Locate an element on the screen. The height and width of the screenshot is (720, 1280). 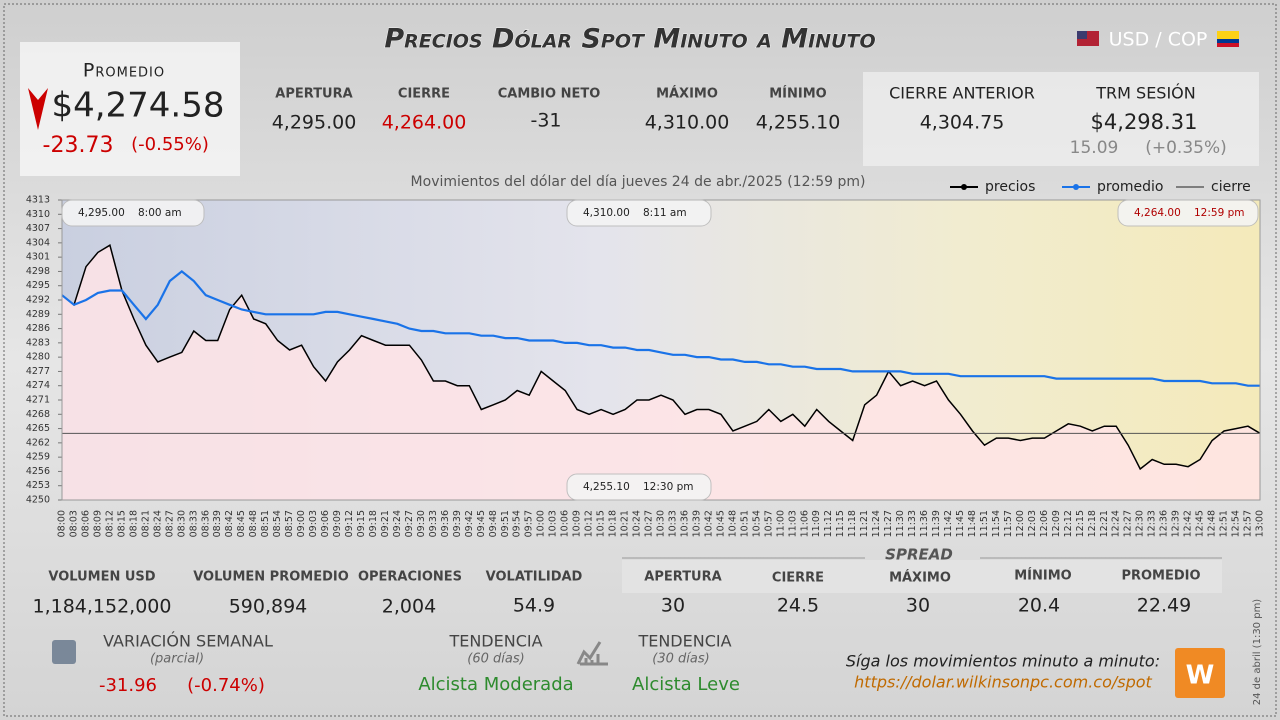
x-tick-label: 12:45 is located at coordinates (1200, 523).